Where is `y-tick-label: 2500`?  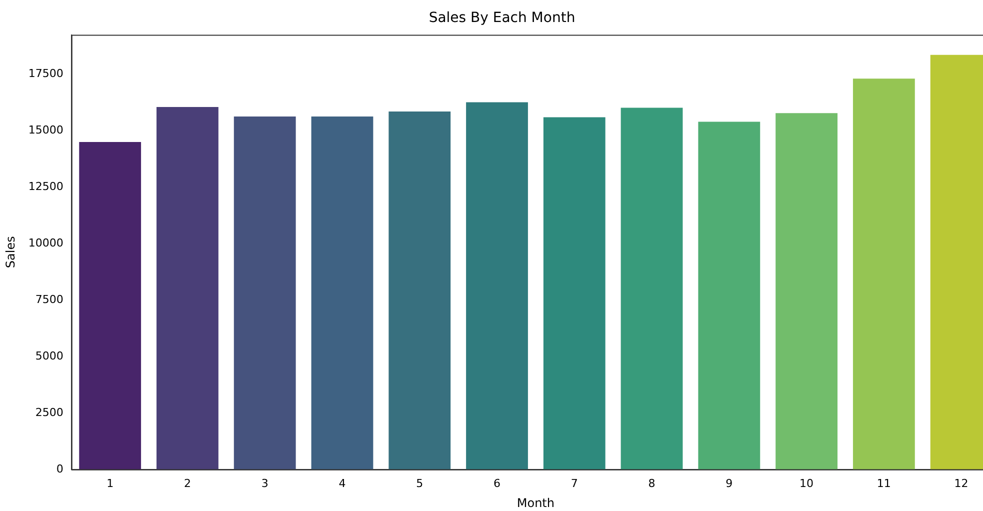
y-tick-label: 2500 is located at coordinates (49, 412).